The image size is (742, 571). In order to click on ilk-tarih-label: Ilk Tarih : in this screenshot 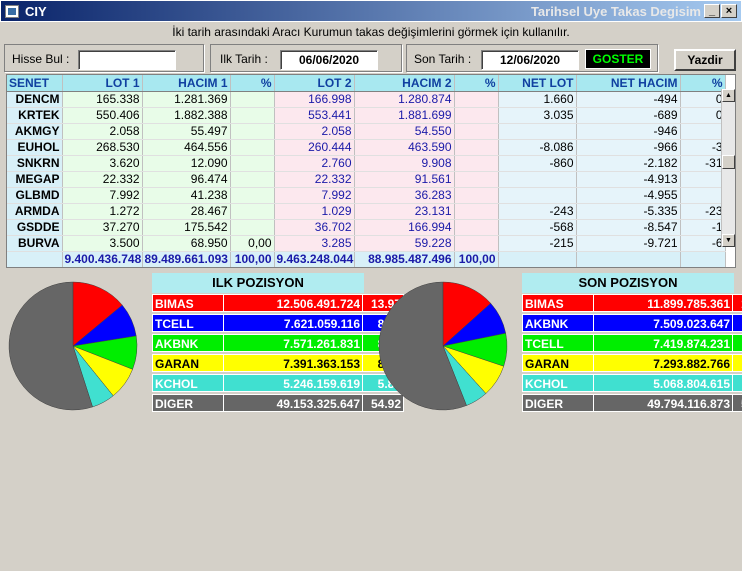, I will do `click(244, 59)`.